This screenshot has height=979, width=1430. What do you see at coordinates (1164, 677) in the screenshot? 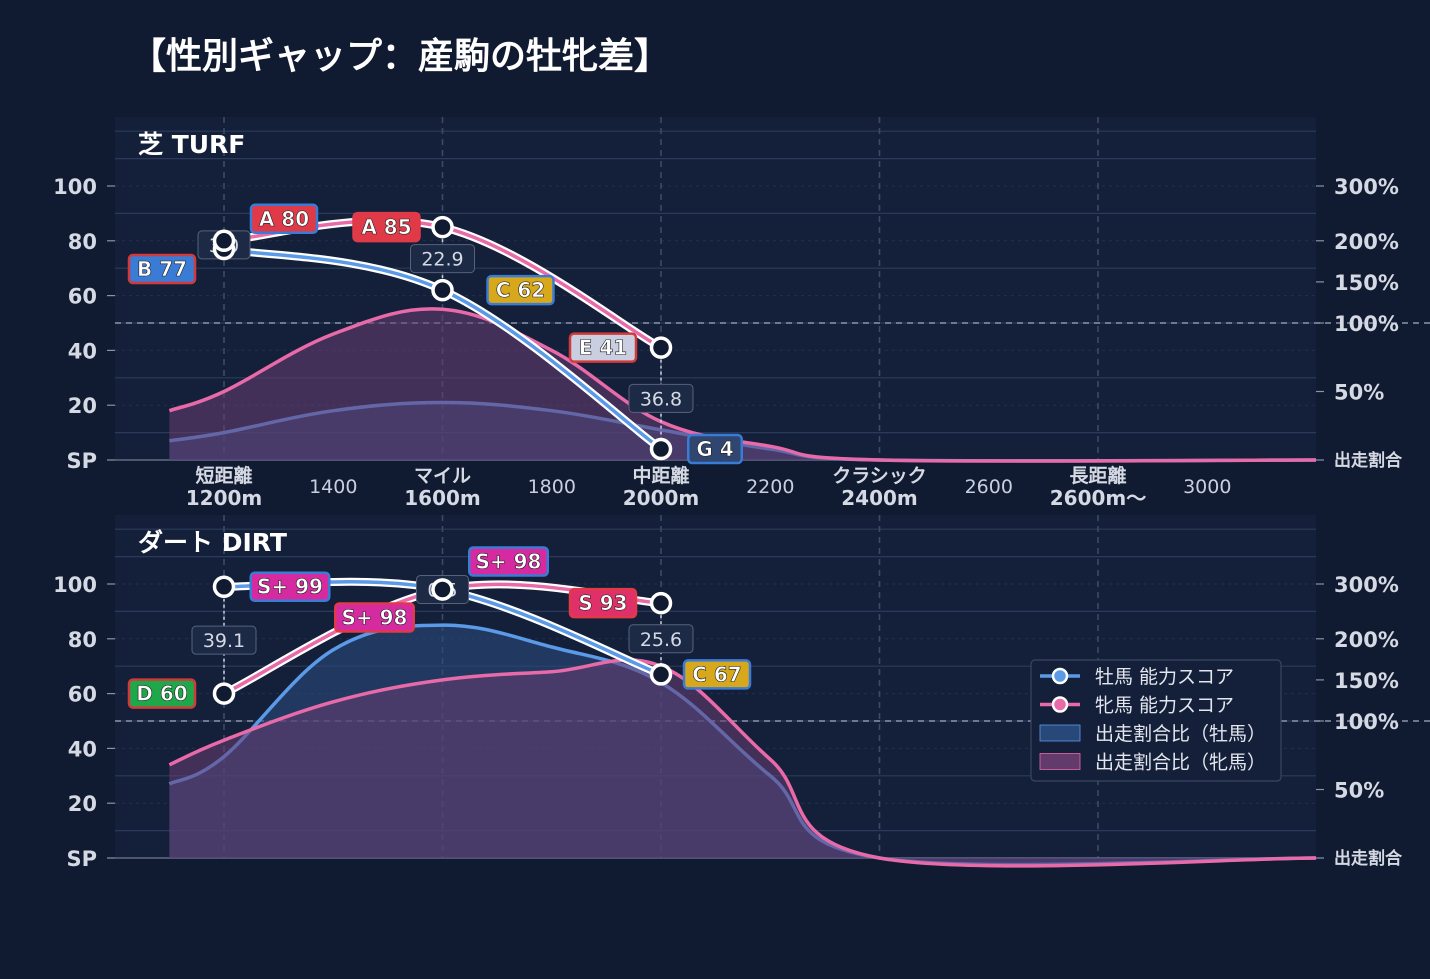
I see `legend-label: 牡馬 能力スコア` at bounding box center [1164, 677].